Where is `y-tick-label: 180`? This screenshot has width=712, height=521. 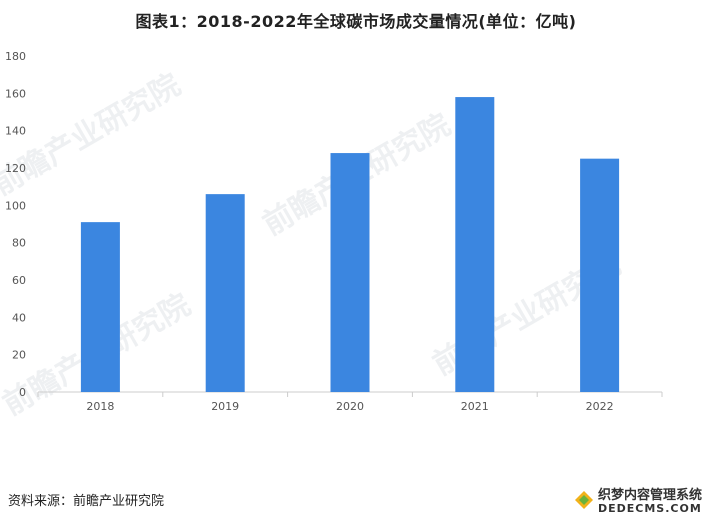
y-tick-label: 180 is located at coordinates (15, 56).